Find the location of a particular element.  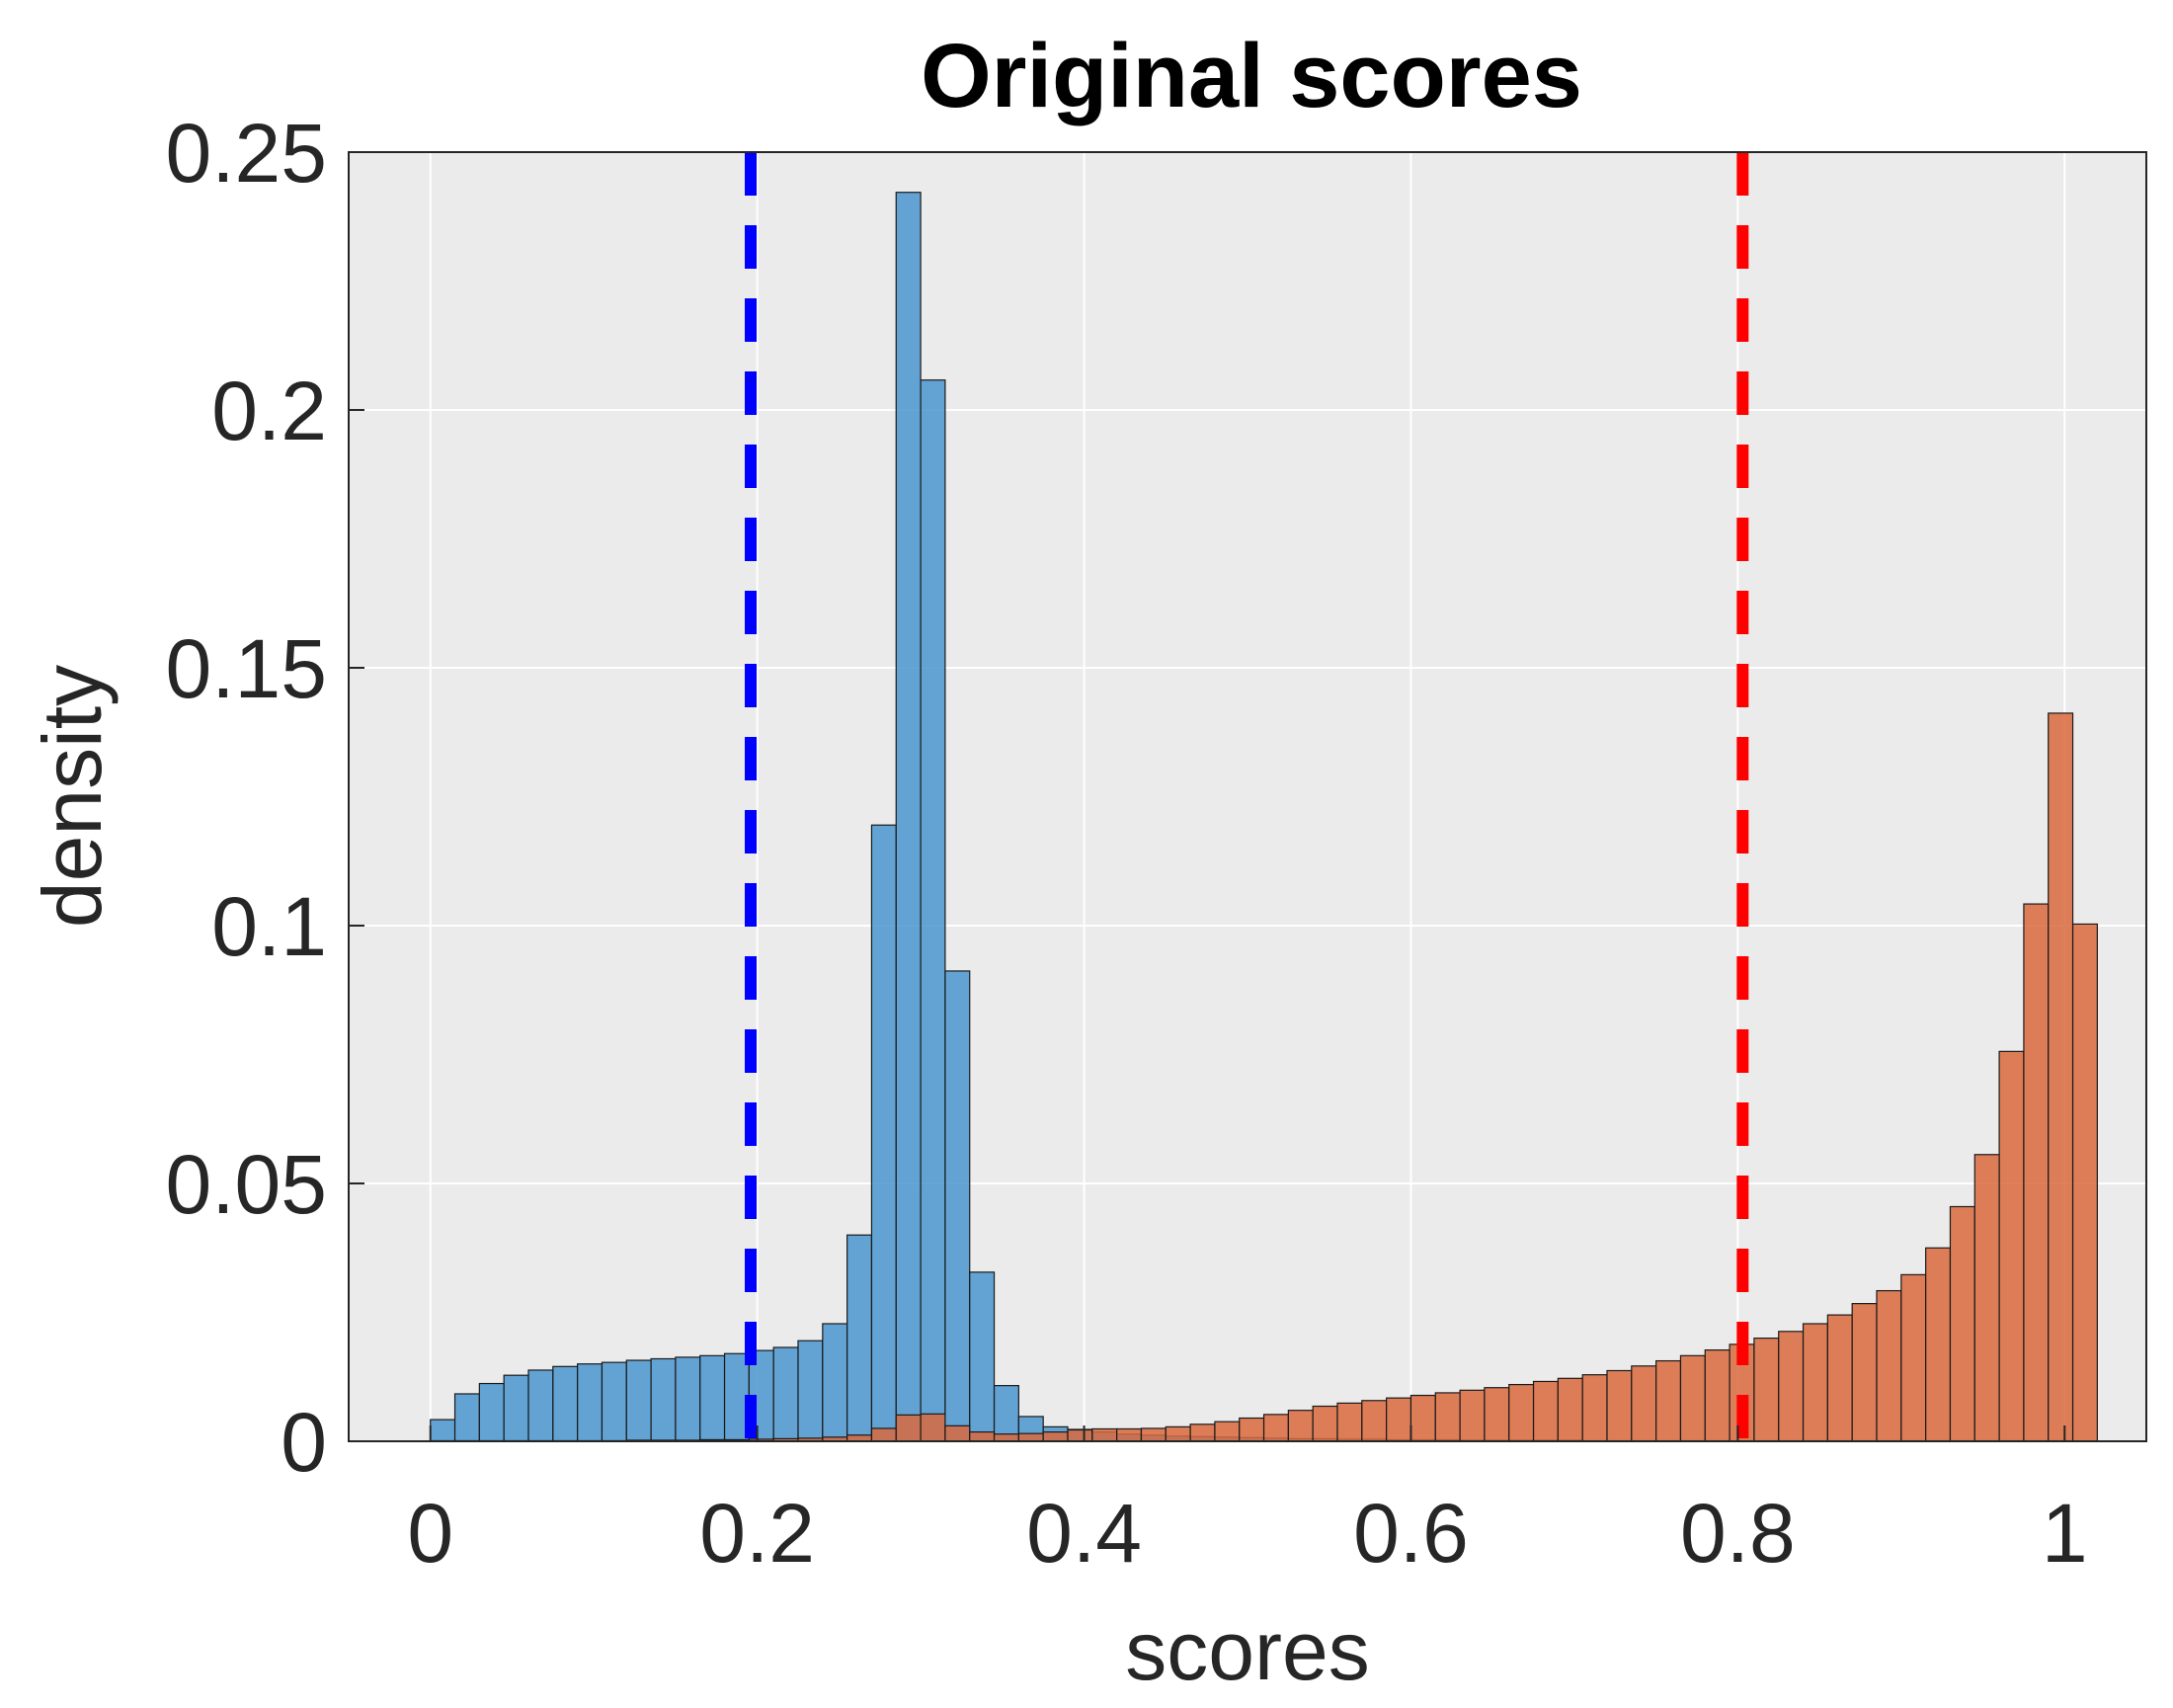

x-tick-labels: 0 0.2 0.4 0.6 0.8 1 is located at coordinates (1247, 1503).